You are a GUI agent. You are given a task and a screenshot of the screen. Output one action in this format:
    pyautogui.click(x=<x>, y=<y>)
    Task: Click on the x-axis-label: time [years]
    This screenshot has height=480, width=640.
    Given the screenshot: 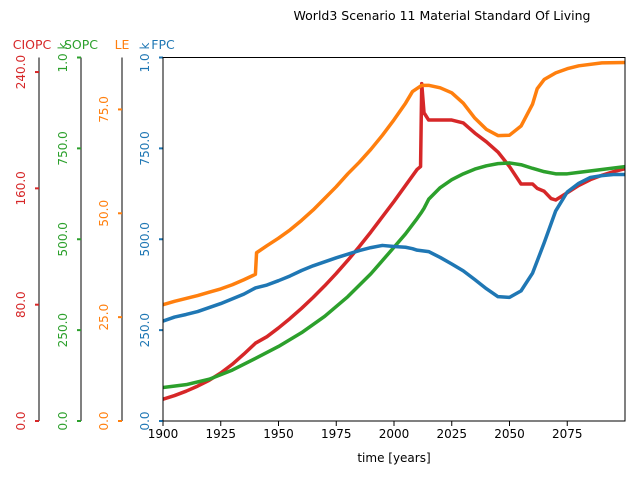 What is the action you would take?
    pyautogui.click(x=393, y=458)
    